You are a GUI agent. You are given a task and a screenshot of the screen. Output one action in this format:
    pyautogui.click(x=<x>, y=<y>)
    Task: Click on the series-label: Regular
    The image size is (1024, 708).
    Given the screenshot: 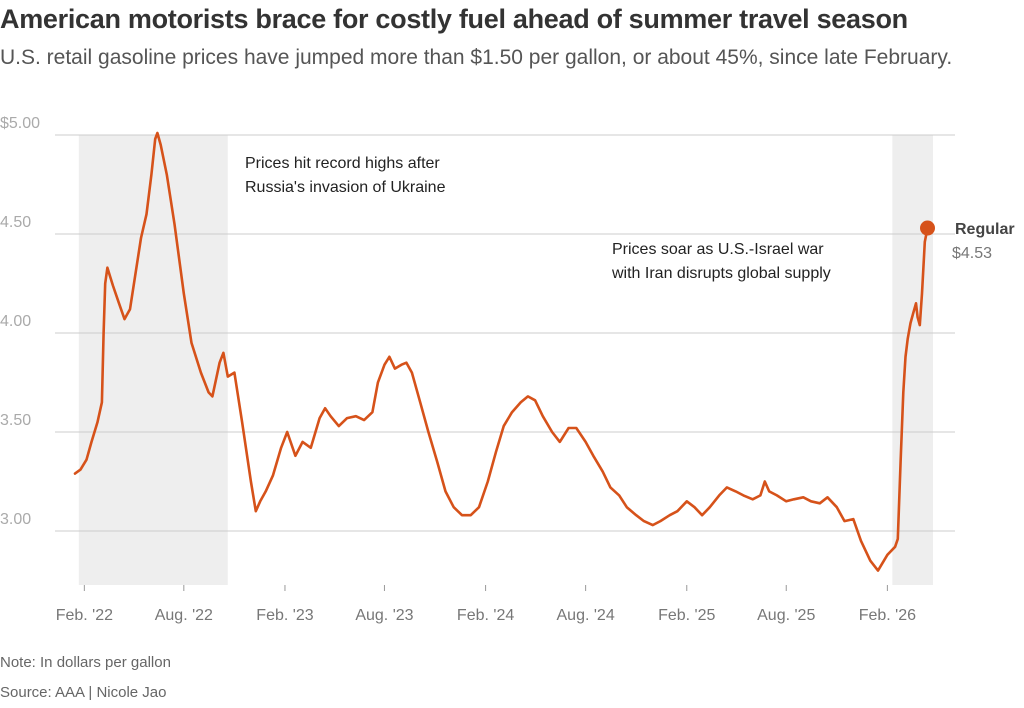 What is the action you would take?
    pyautogui.click(x=985, y=229)
    